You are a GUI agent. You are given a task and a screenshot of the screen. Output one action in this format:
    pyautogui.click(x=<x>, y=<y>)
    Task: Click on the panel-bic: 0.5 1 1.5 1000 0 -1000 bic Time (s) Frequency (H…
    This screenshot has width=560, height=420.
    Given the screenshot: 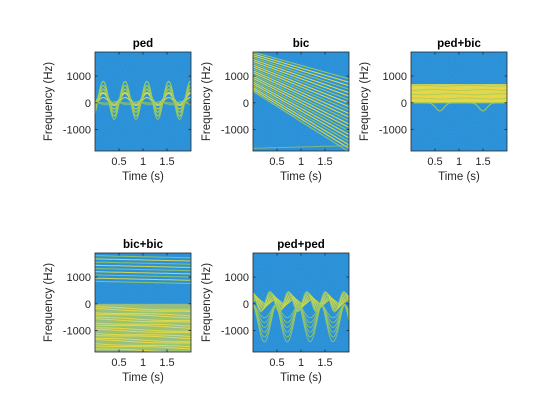 What is the action you would take?
    pyautogui.click(x=275, y=110)
    